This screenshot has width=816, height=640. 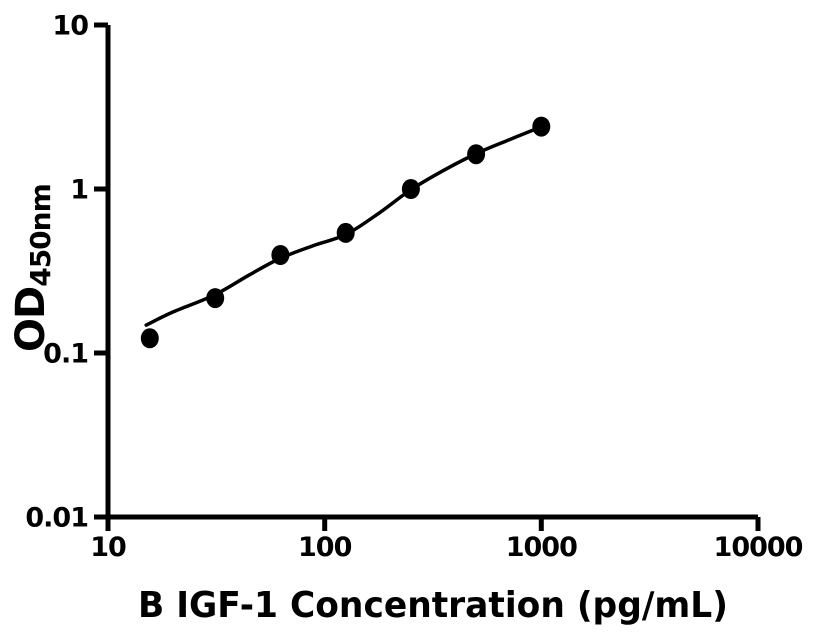 I want to click on y-tick-label-0.01: 0.01, so click(x=56, y=518).